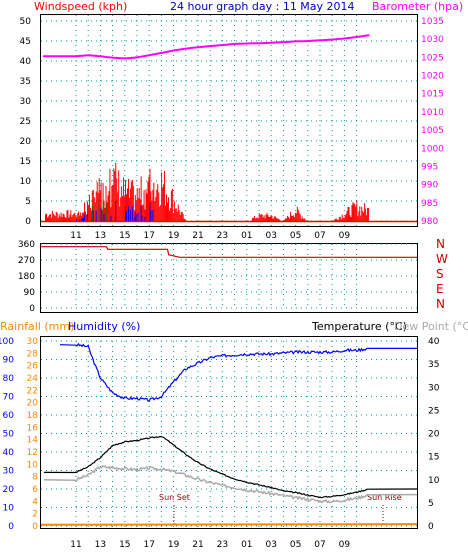  Describe the element at coordinates (432, 40) in the screenshot. I see `barometer-tick-label: 1030` at that location.